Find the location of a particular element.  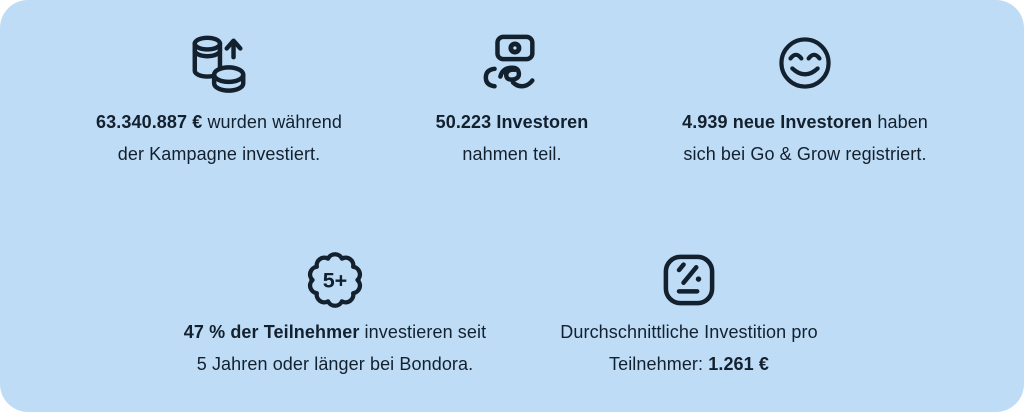

stat-value: 50.223 Investoren is located at coordinates (512, 122).